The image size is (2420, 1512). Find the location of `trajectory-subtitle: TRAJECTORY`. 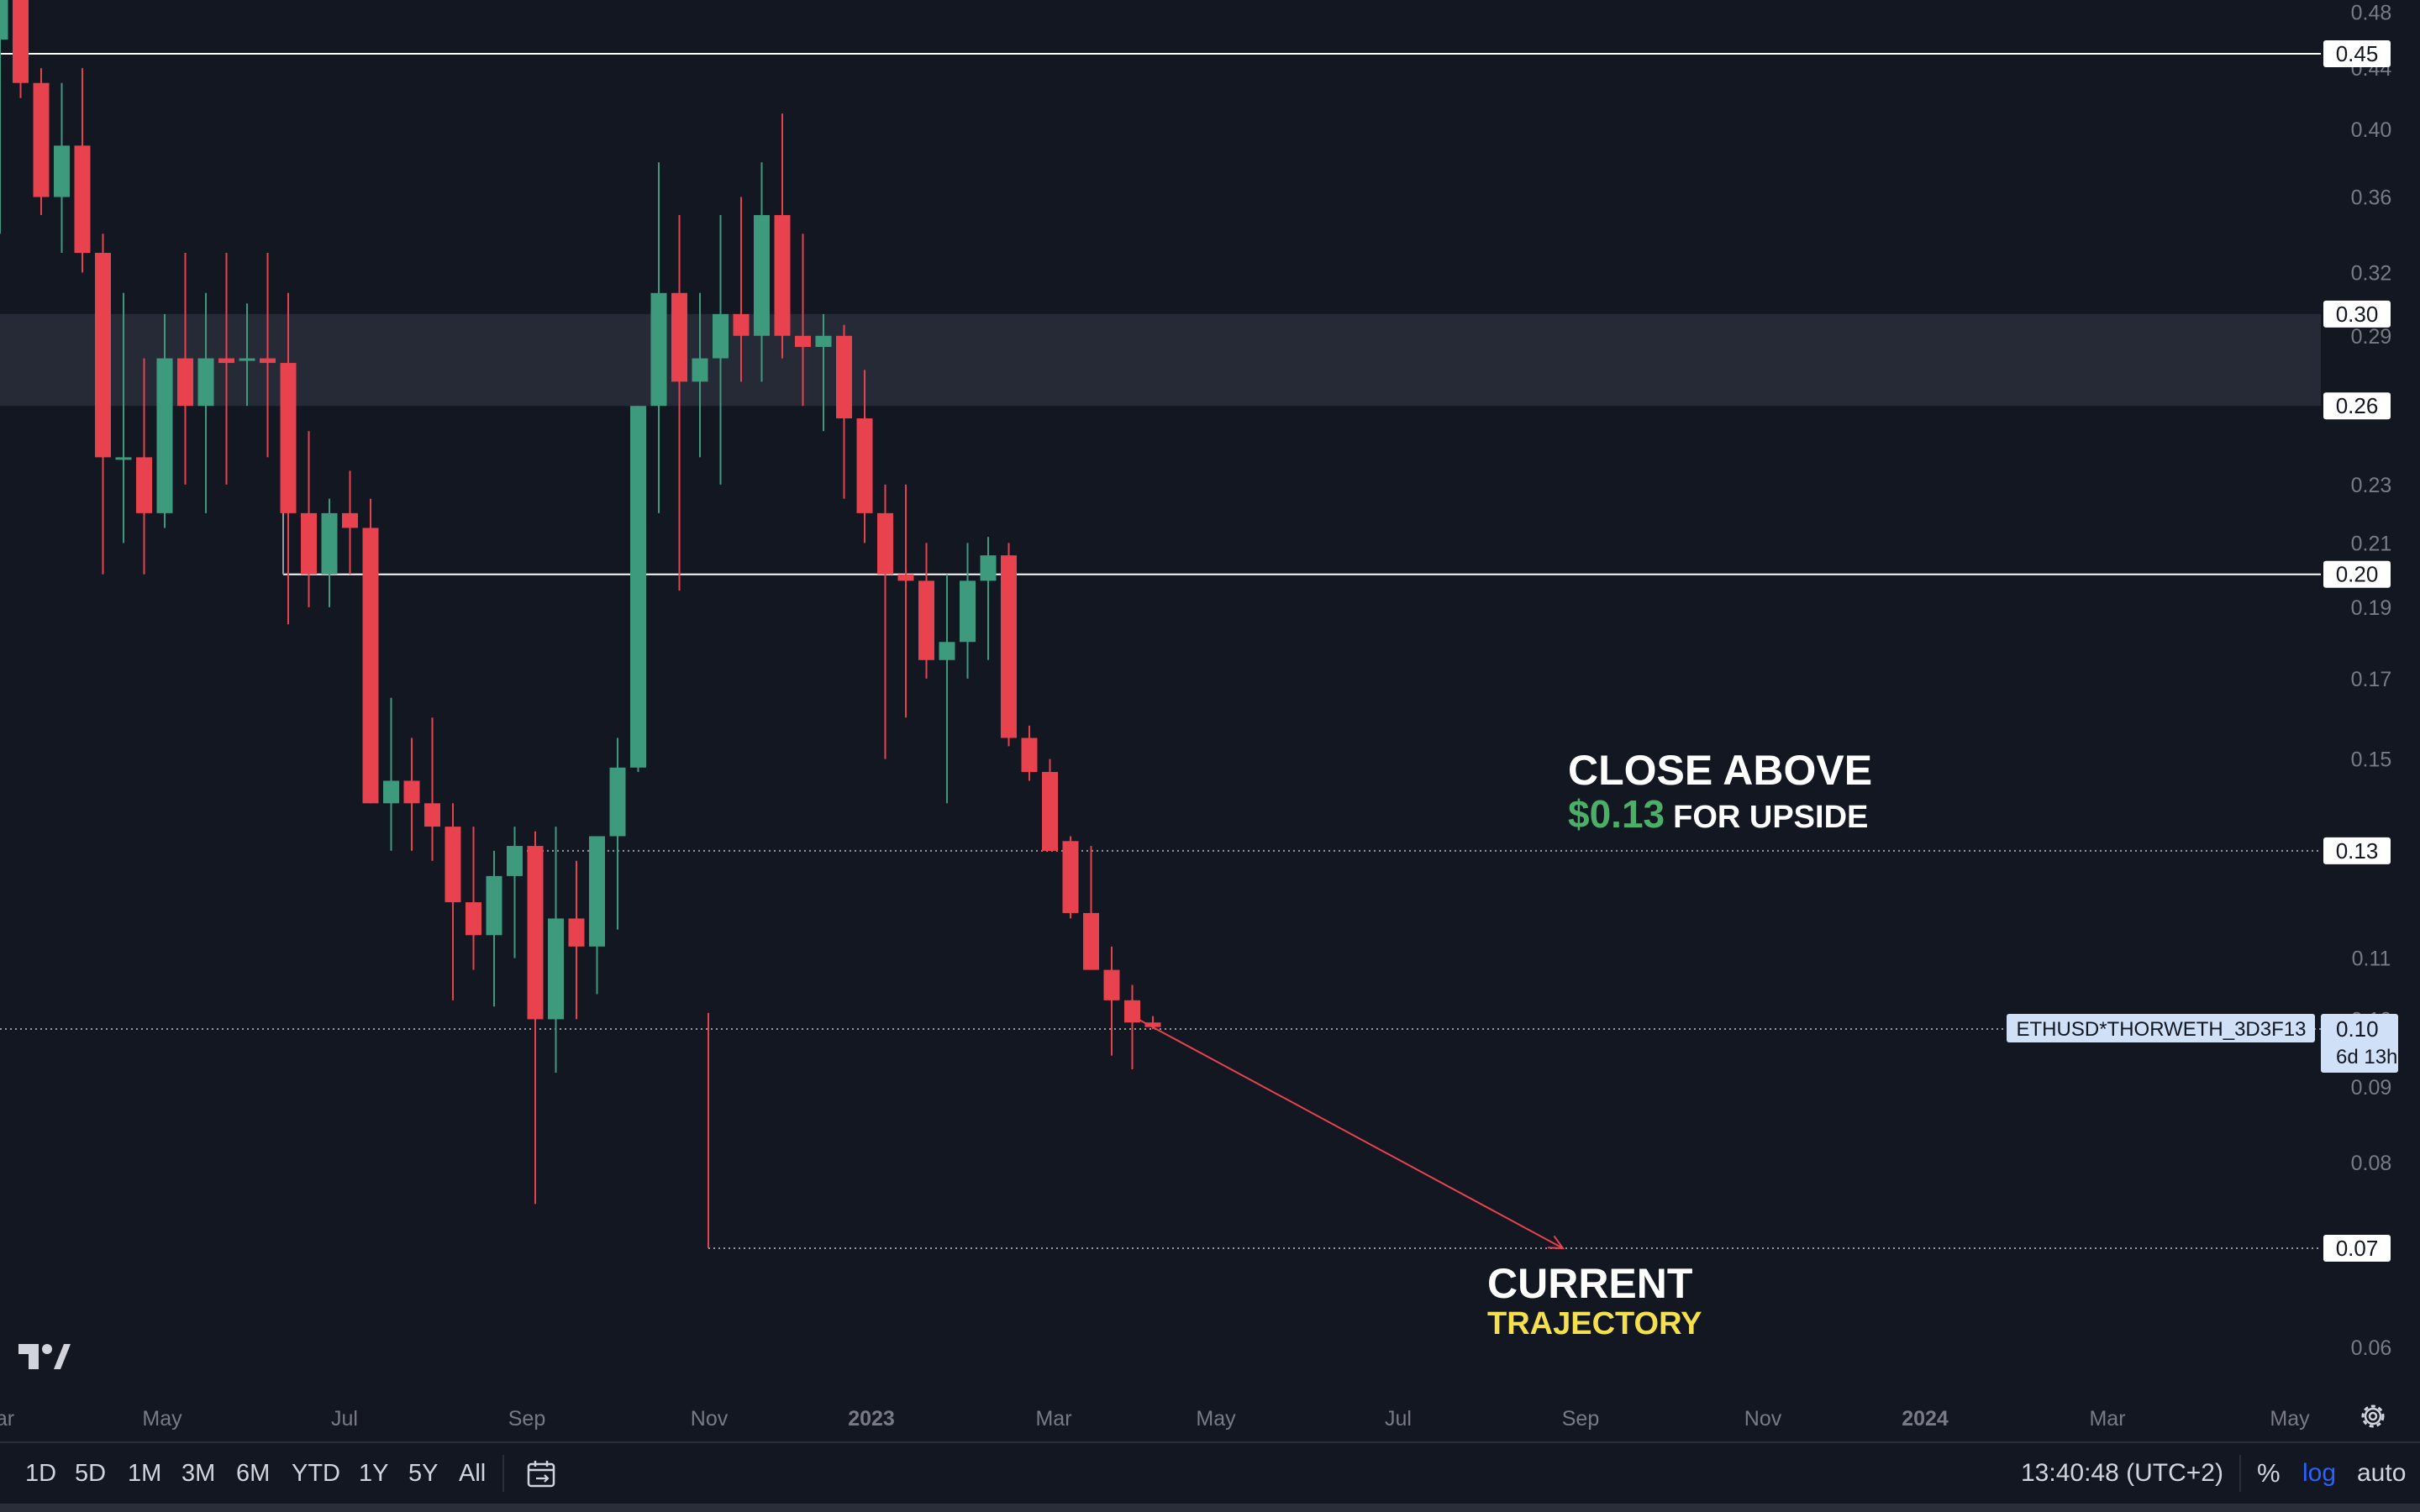

trajectory-subtitle: TRAJECTORY is located at coordinates (1594, 1323).